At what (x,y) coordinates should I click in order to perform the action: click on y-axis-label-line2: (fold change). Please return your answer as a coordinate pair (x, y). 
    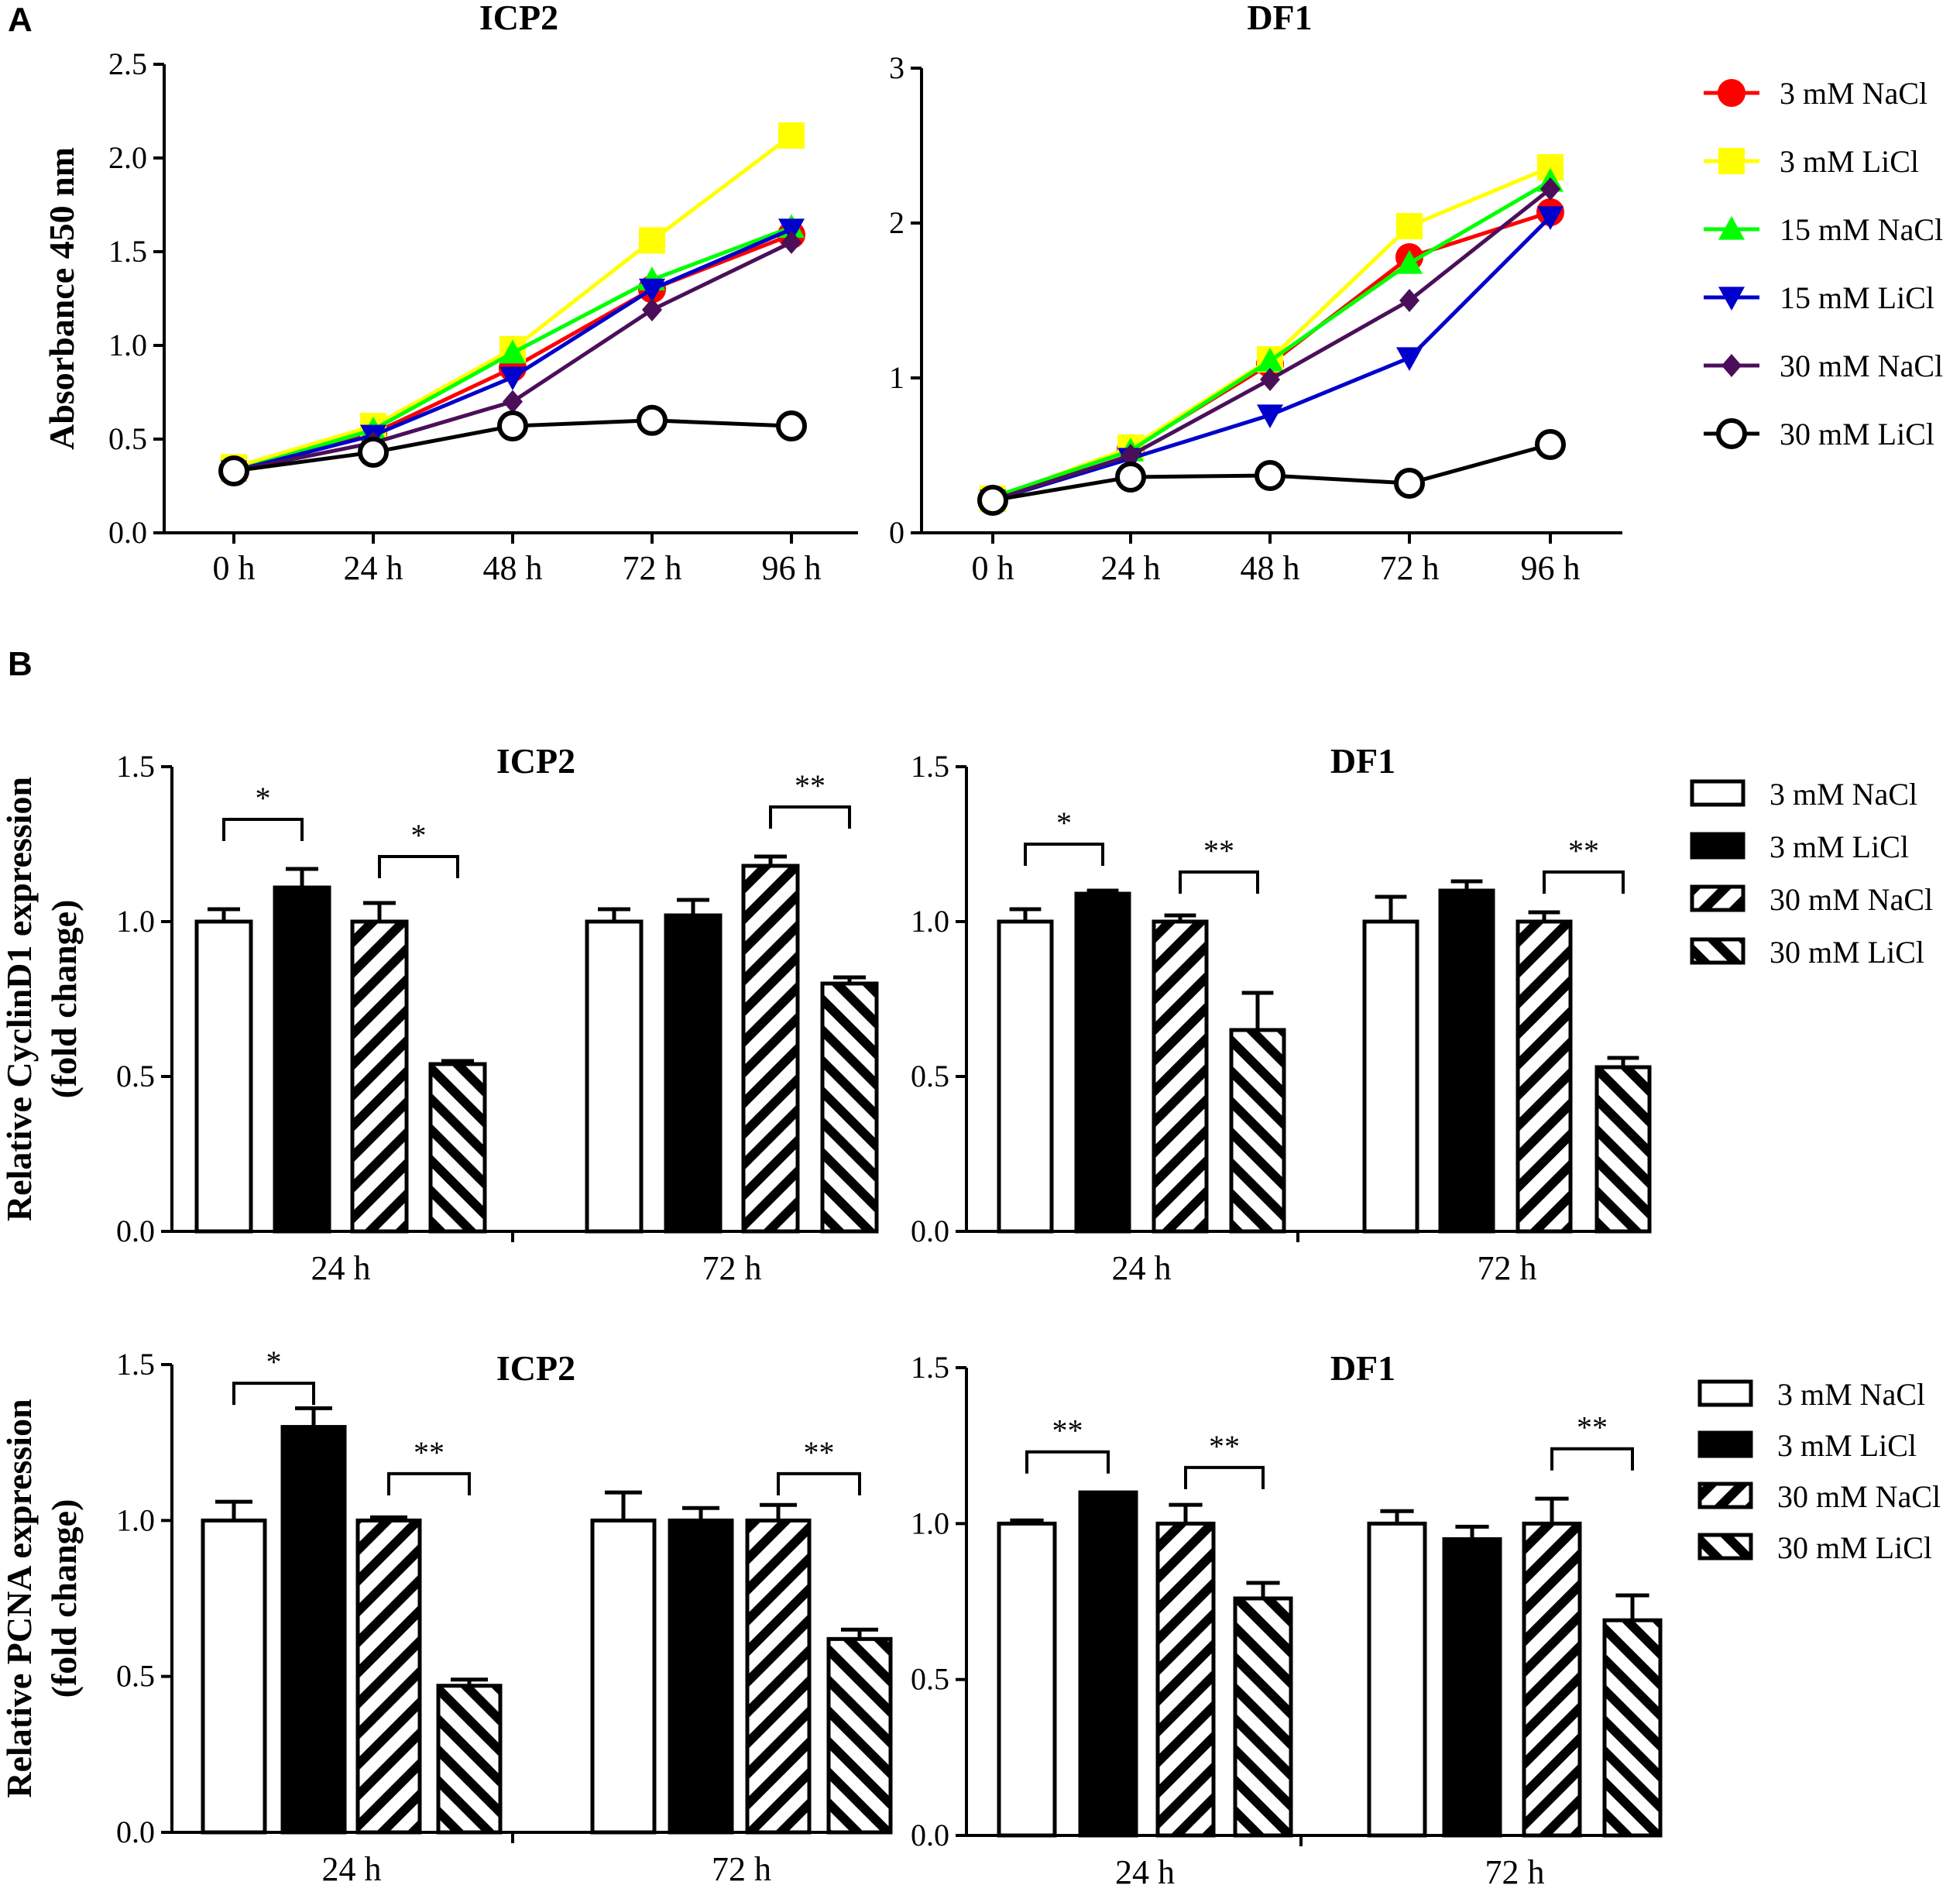
    Looking at the image, I should click on (64, 1599).